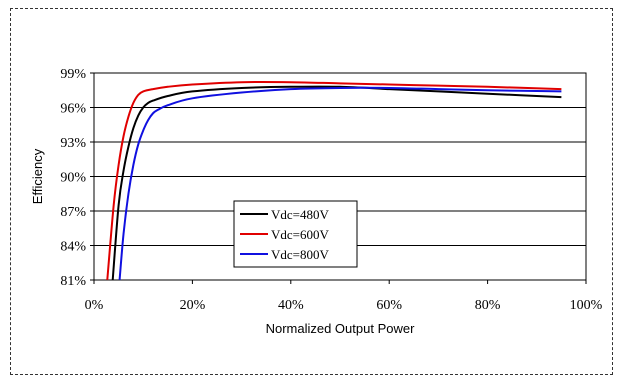 This screenshot has width=619, height=383. What do you see at coordinates (389, 305) in the screenshot?
I see `x-tick-label: 60%` at bounding box center [389, 305].